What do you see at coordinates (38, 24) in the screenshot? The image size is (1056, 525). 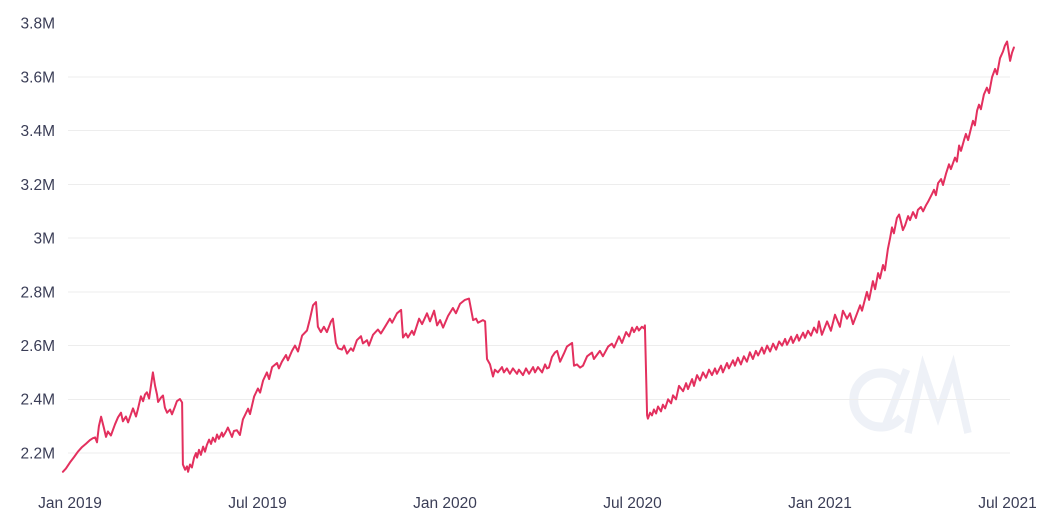 I see `y-tick-label: 3.8M` at bounding box center [38, 24].